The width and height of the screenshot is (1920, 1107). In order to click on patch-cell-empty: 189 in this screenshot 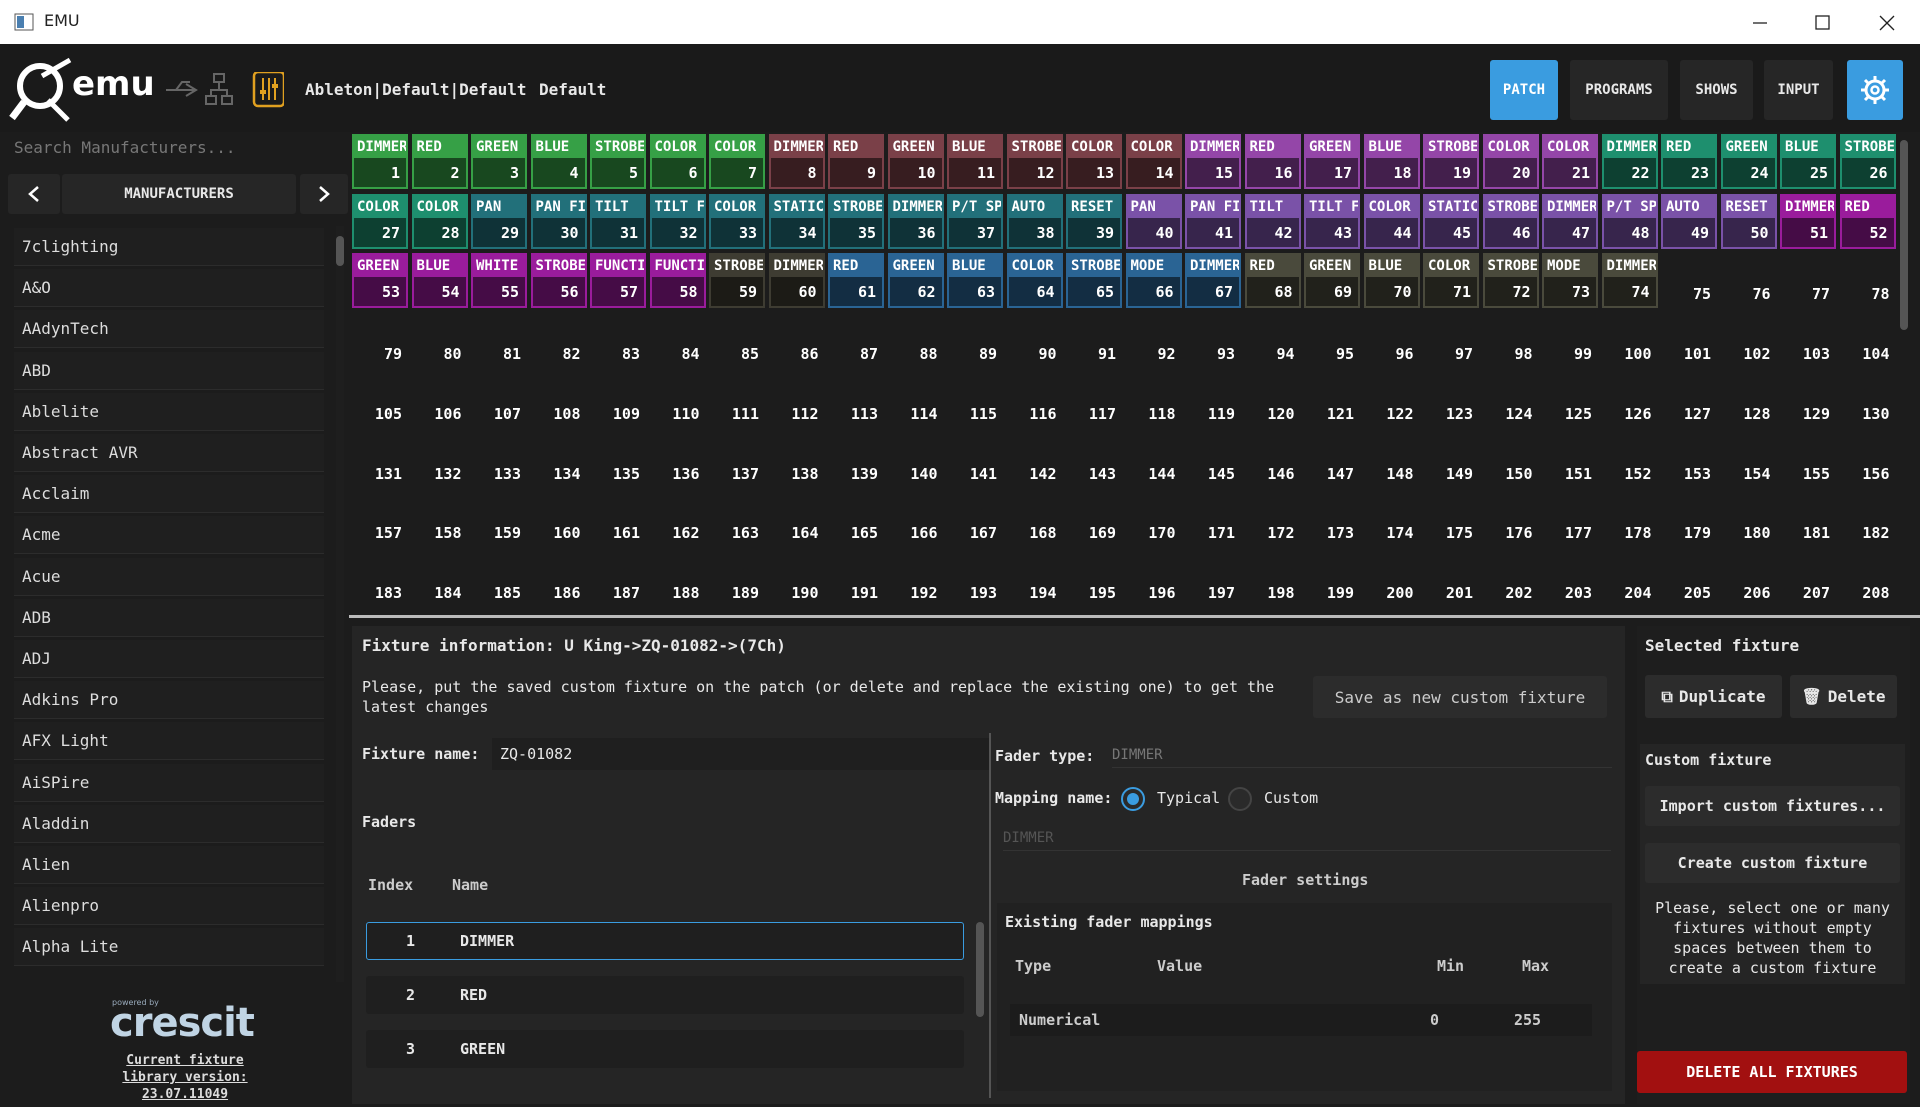, I will do `click(737, 579)`.